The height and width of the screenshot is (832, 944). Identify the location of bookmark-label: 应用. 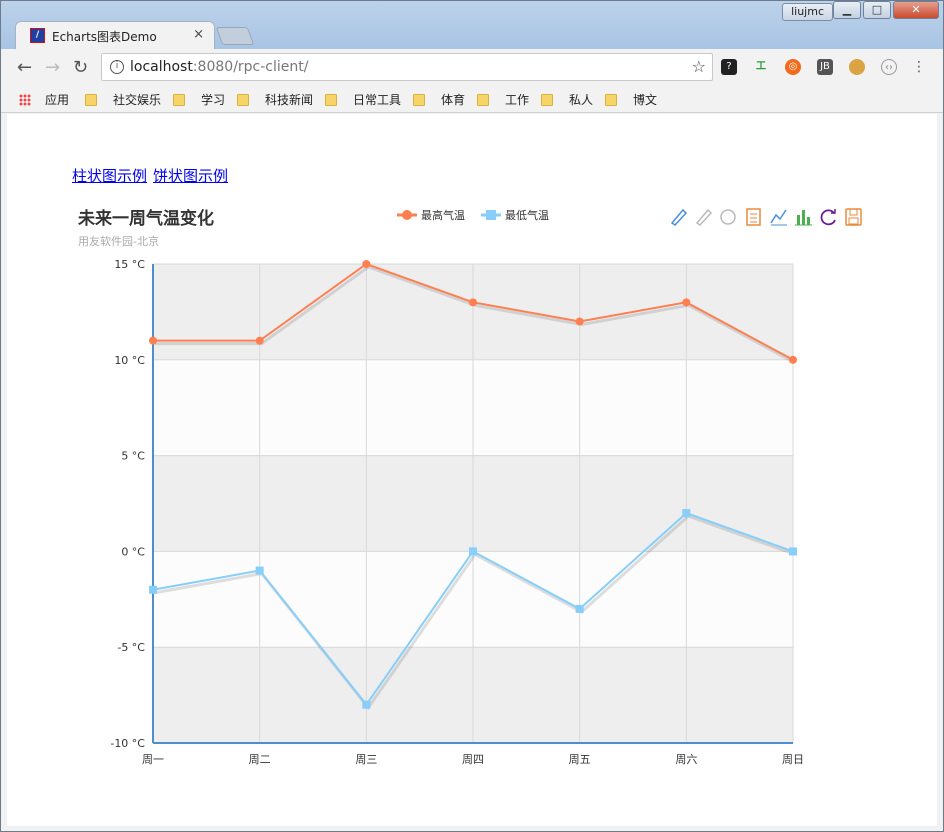
(57, 100).